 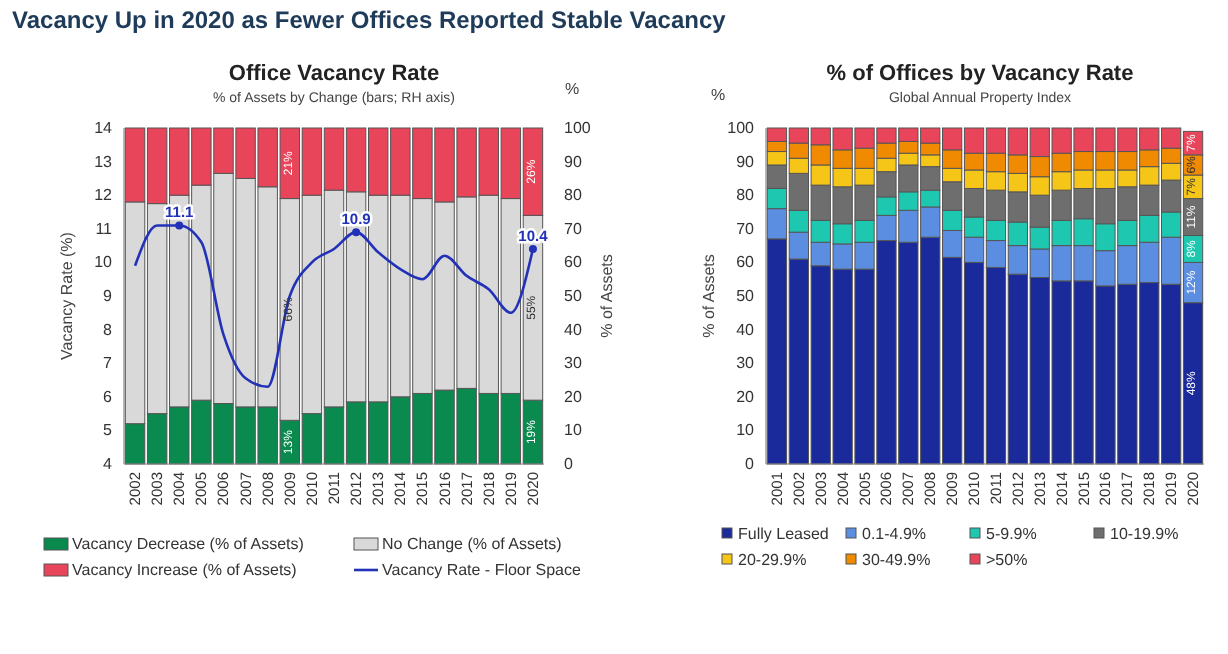 What do you see at coordinates (573, 195) in the screenshot?
I see `y2-tick-label: 80` at bounding box center [573, 195].